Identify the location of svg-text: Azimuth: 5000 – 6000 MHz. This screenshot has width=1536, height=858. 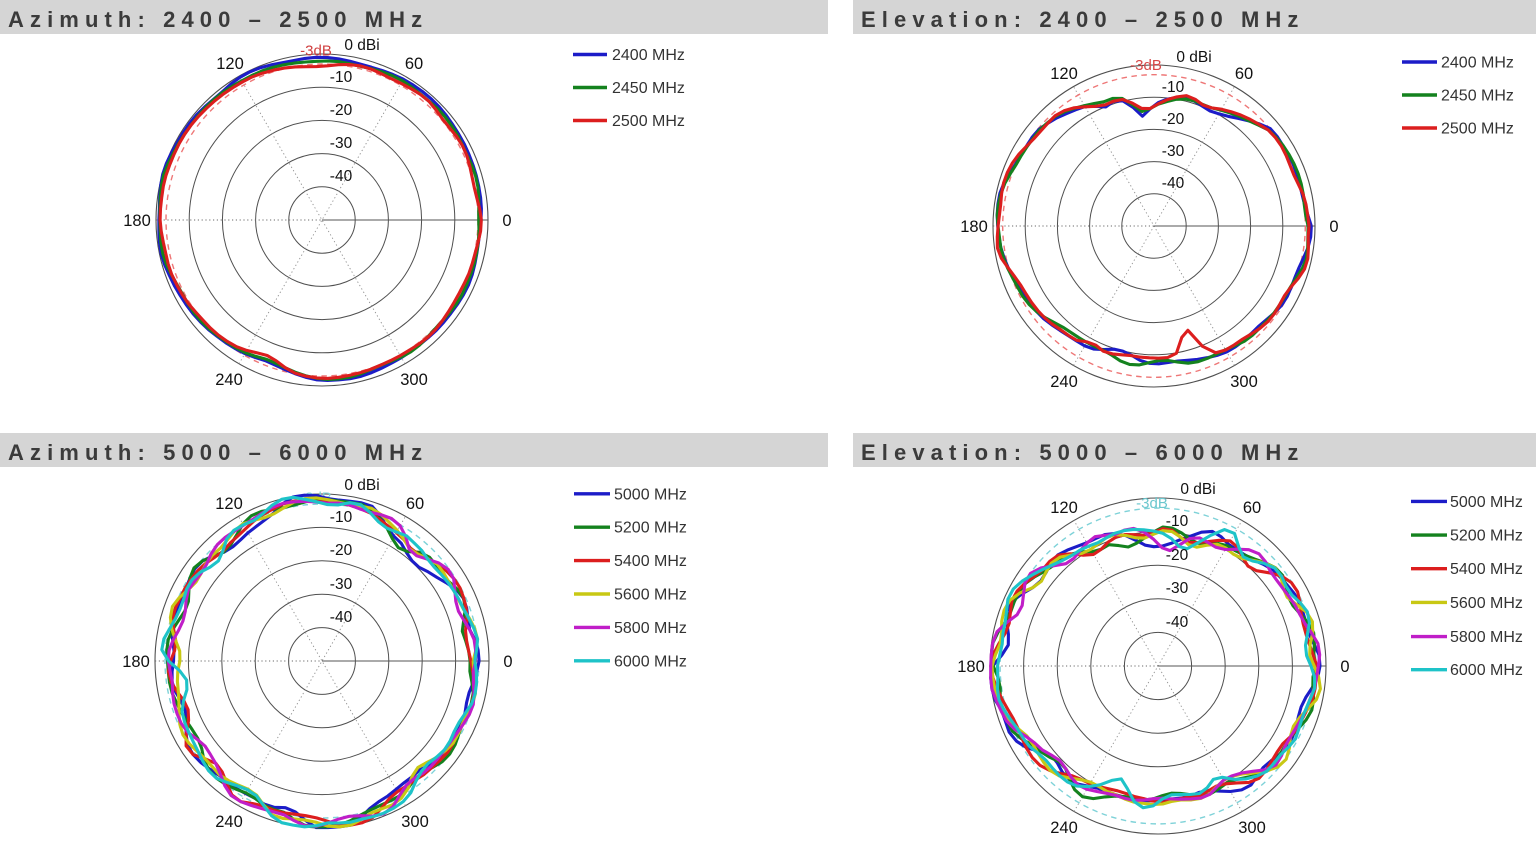
(218, 452).